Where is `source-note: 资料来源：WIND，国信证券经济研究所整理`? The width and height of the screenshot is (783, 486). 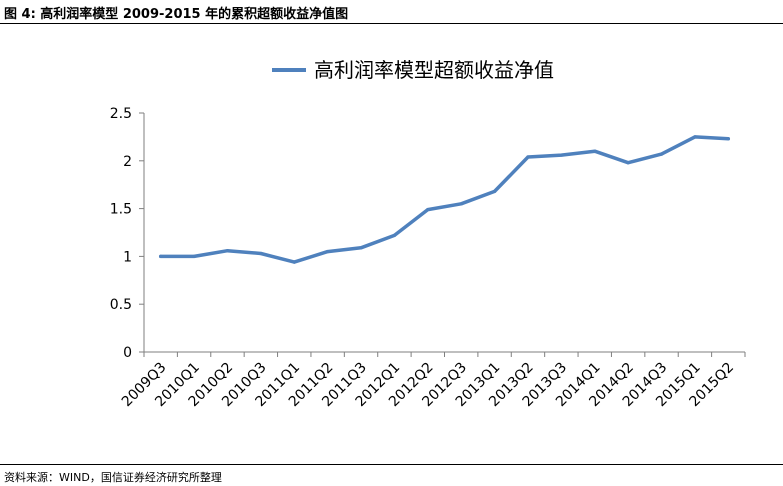
source-note: 资料来源：WIND，国信证券经济研究所整理 is located at coordinates (113, 477).